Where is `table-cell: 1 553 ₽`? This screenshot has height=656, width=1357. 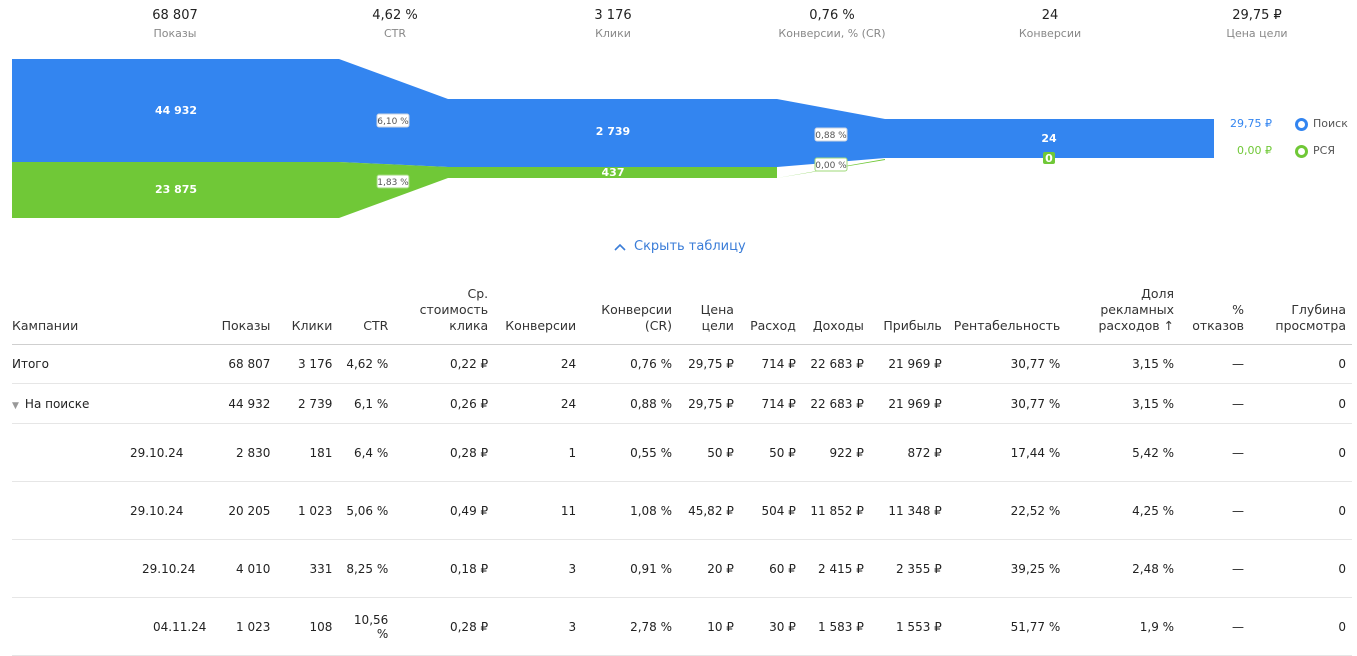 table-cell: 1 553 ₽ is located at coordinates (908, 626).